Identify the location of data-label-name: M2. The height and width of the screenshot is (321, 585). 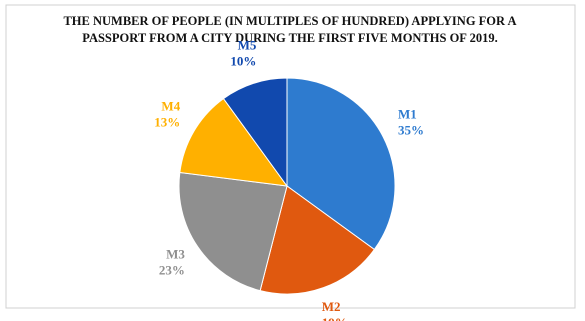
(331, 306).